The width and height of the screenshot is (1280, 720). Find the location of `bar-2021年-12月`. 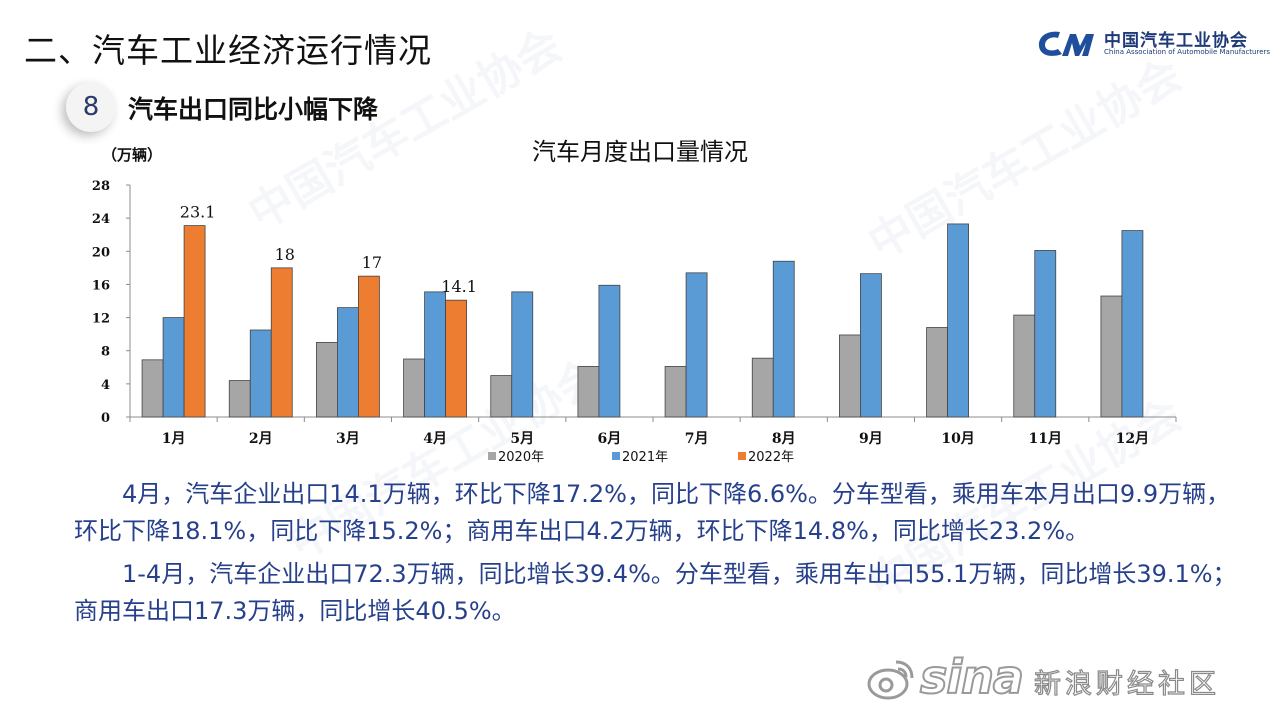

bar-2021年-12月 is located at coordinates (1132, 324).